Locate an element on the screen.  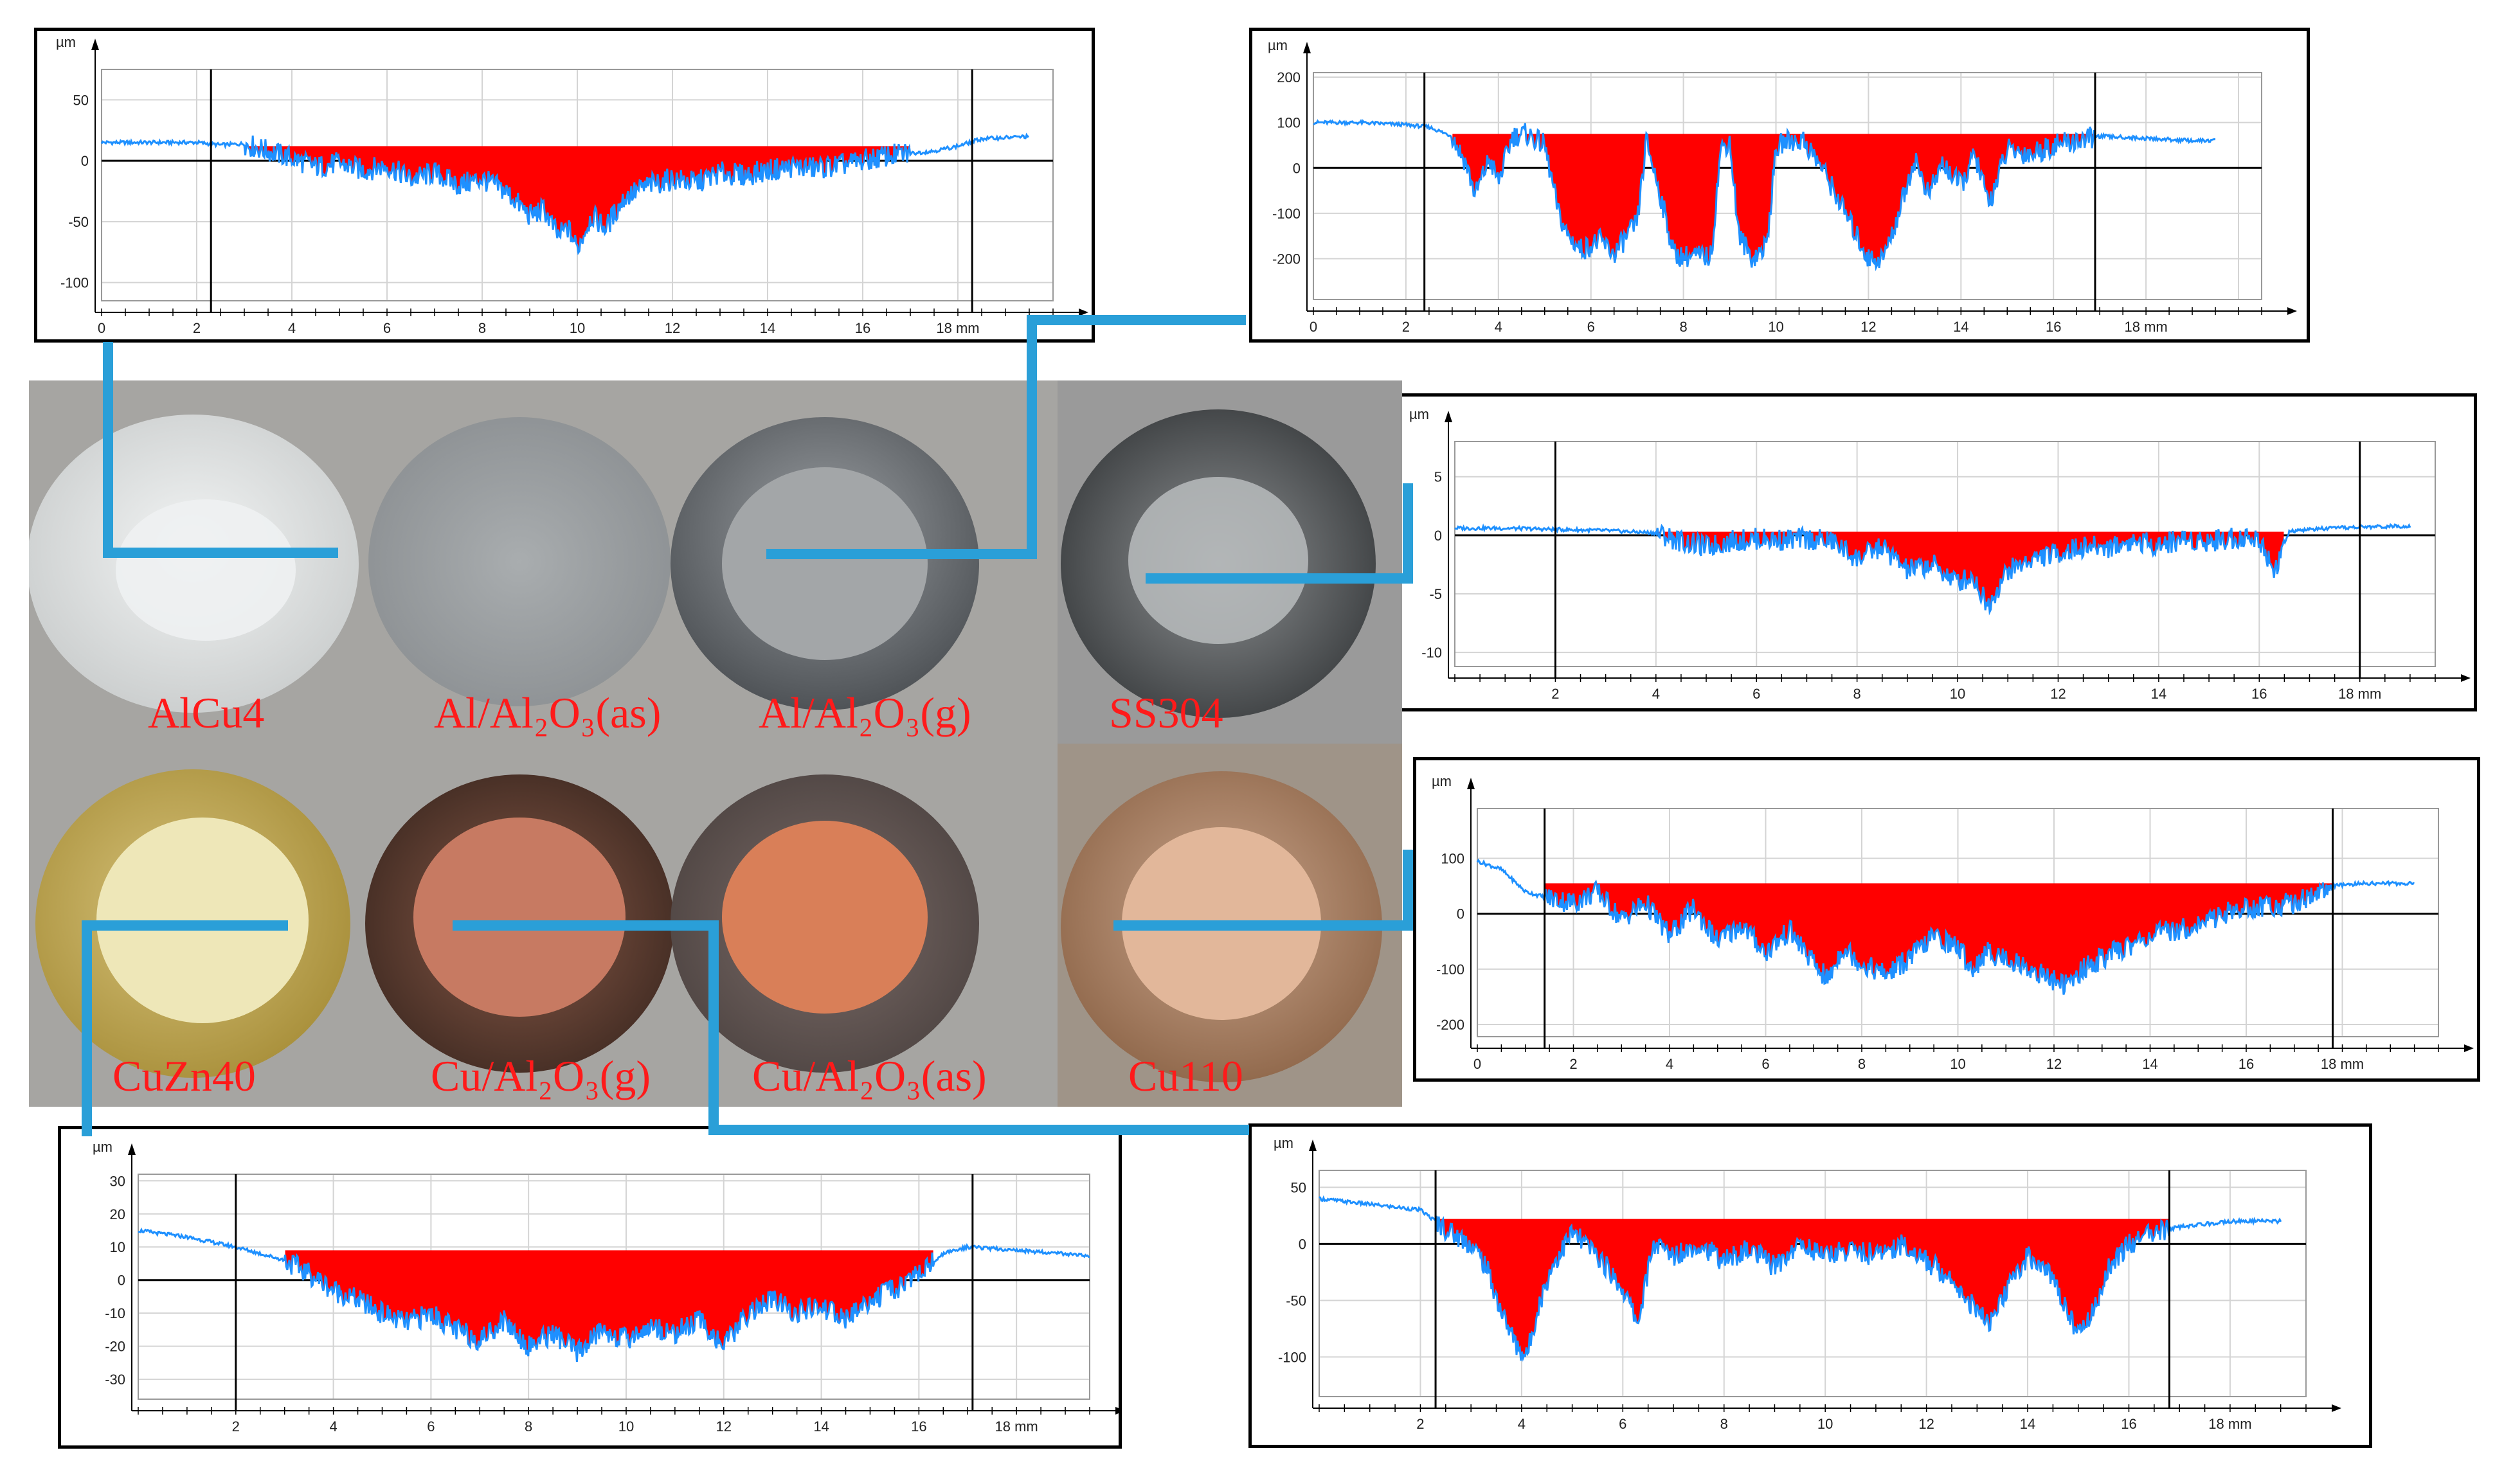
profile-chart-cuzn40: 2 4 6 8 10 12 14 16 18 mm 30 20 10 0 -10 -20 -30 µm is located at coordinates (606, 1287).